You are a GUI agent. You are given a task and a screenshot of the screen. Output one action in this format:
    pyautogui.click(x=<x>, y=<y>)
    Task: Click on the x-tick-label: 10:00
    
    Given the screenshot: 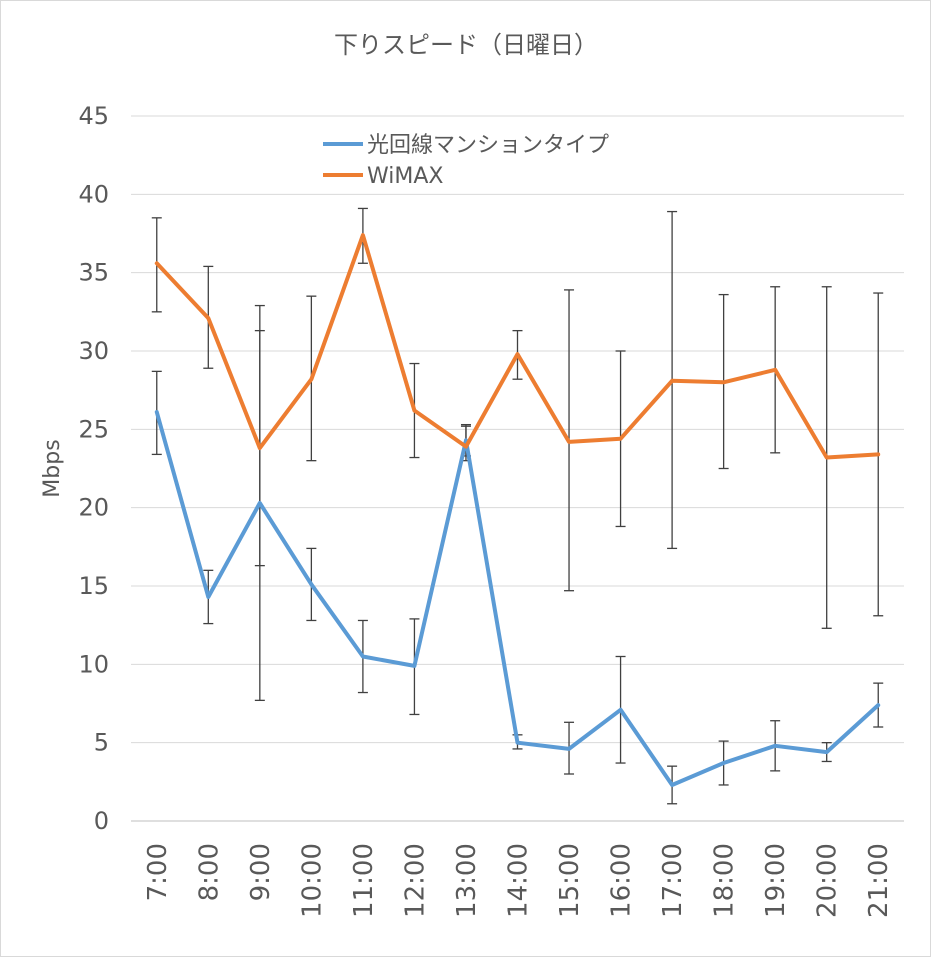 What is the action you would take?
    pyautogui.click(x=312, y=880)
    